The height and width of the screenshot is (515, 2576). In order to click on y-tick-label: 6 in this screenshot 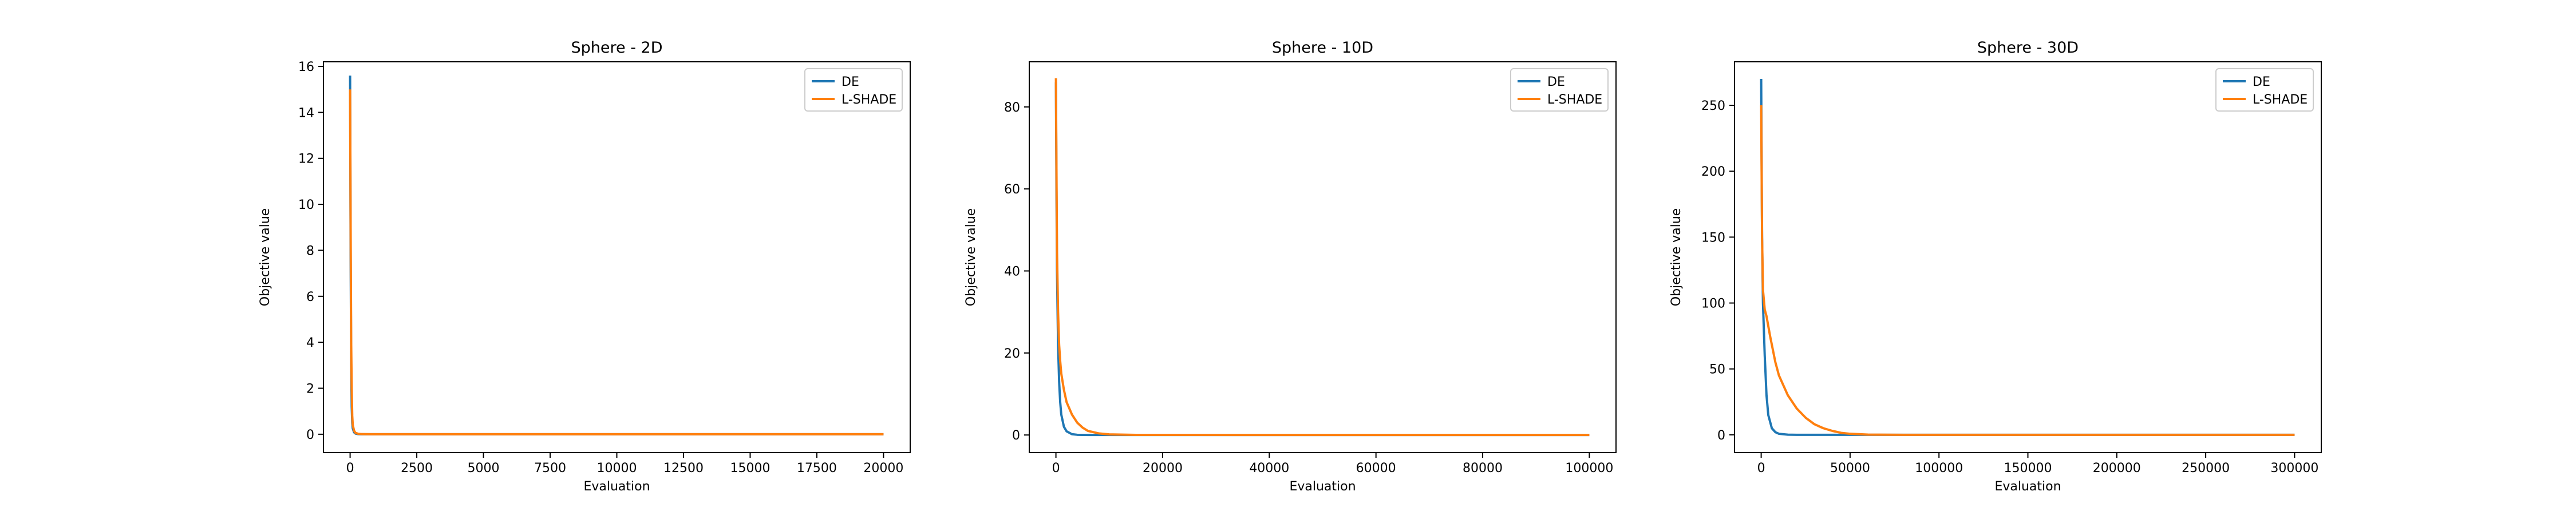, I will do `click(310, 297)`.